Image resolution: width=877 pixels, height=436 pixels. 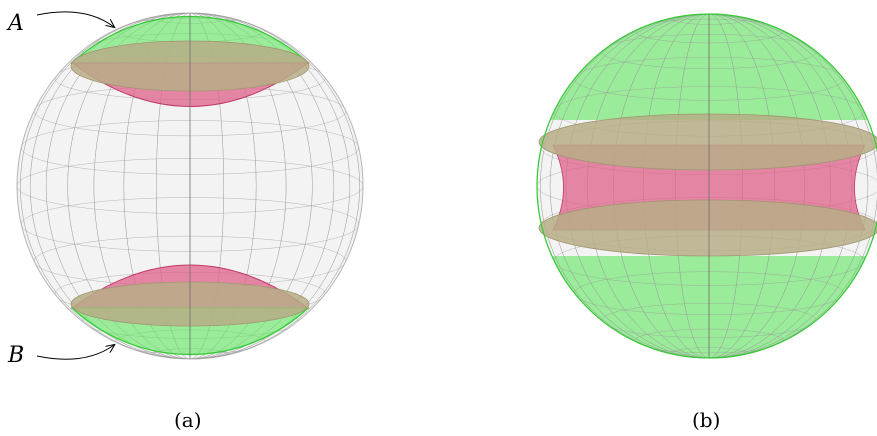 What do you see at coordinates (707, 228) in the screenshot?
I see `panel-b-lower-band` at bounding box center [707, 228].